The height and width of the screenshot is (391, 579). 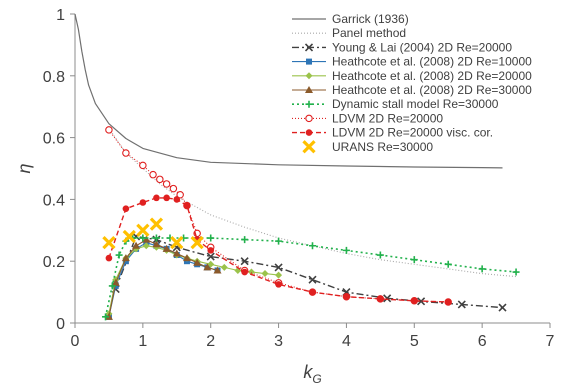 What do you see at coordinates (550, 341) in the screenshot?
I see `x-tick-label: 7` at bounding box center [550, 341].